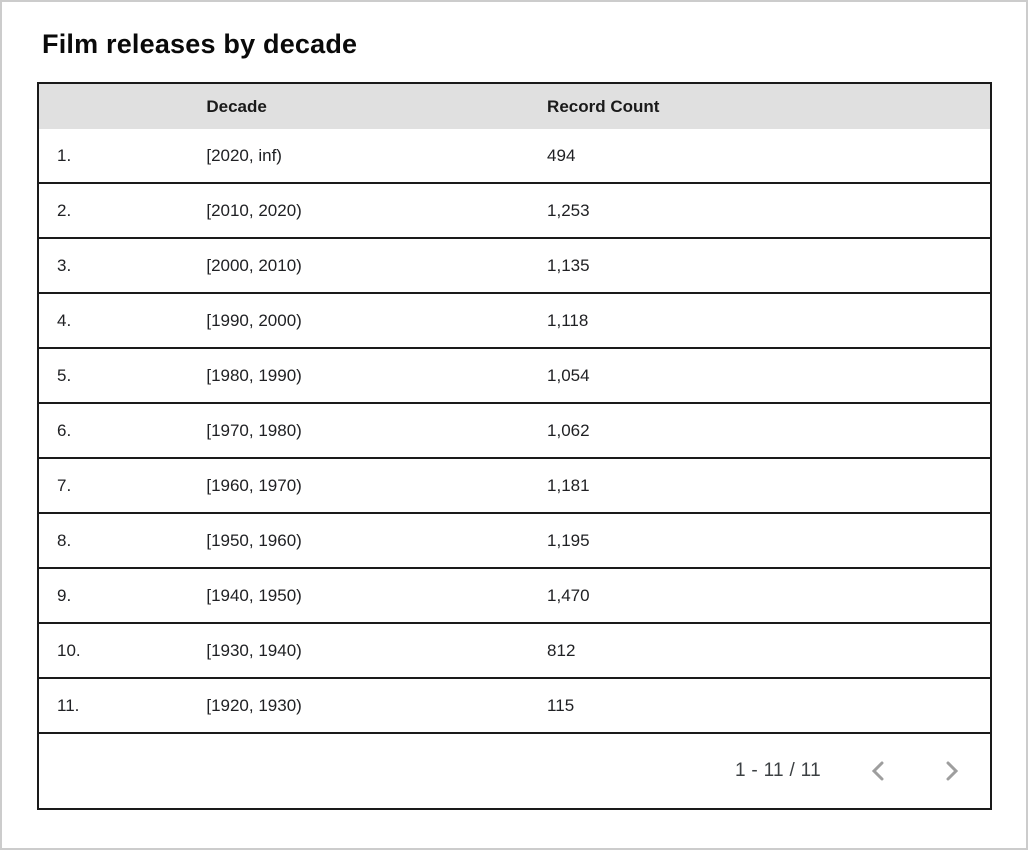 The width and height of the screenshot is (1028, 850). What do you see at coordinates (377, 156) in the screenshot?
I see `cell-decade: [2020, inf)` at bounding box center [377, 156].